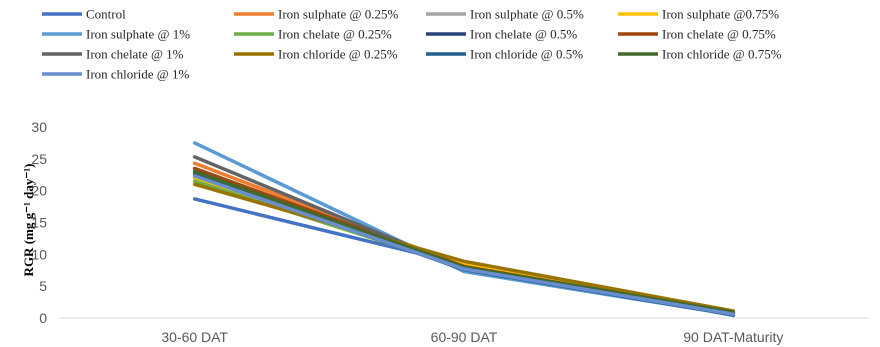  I want to click on x-tick-label: 60-90 DAT, so click(464, 337).